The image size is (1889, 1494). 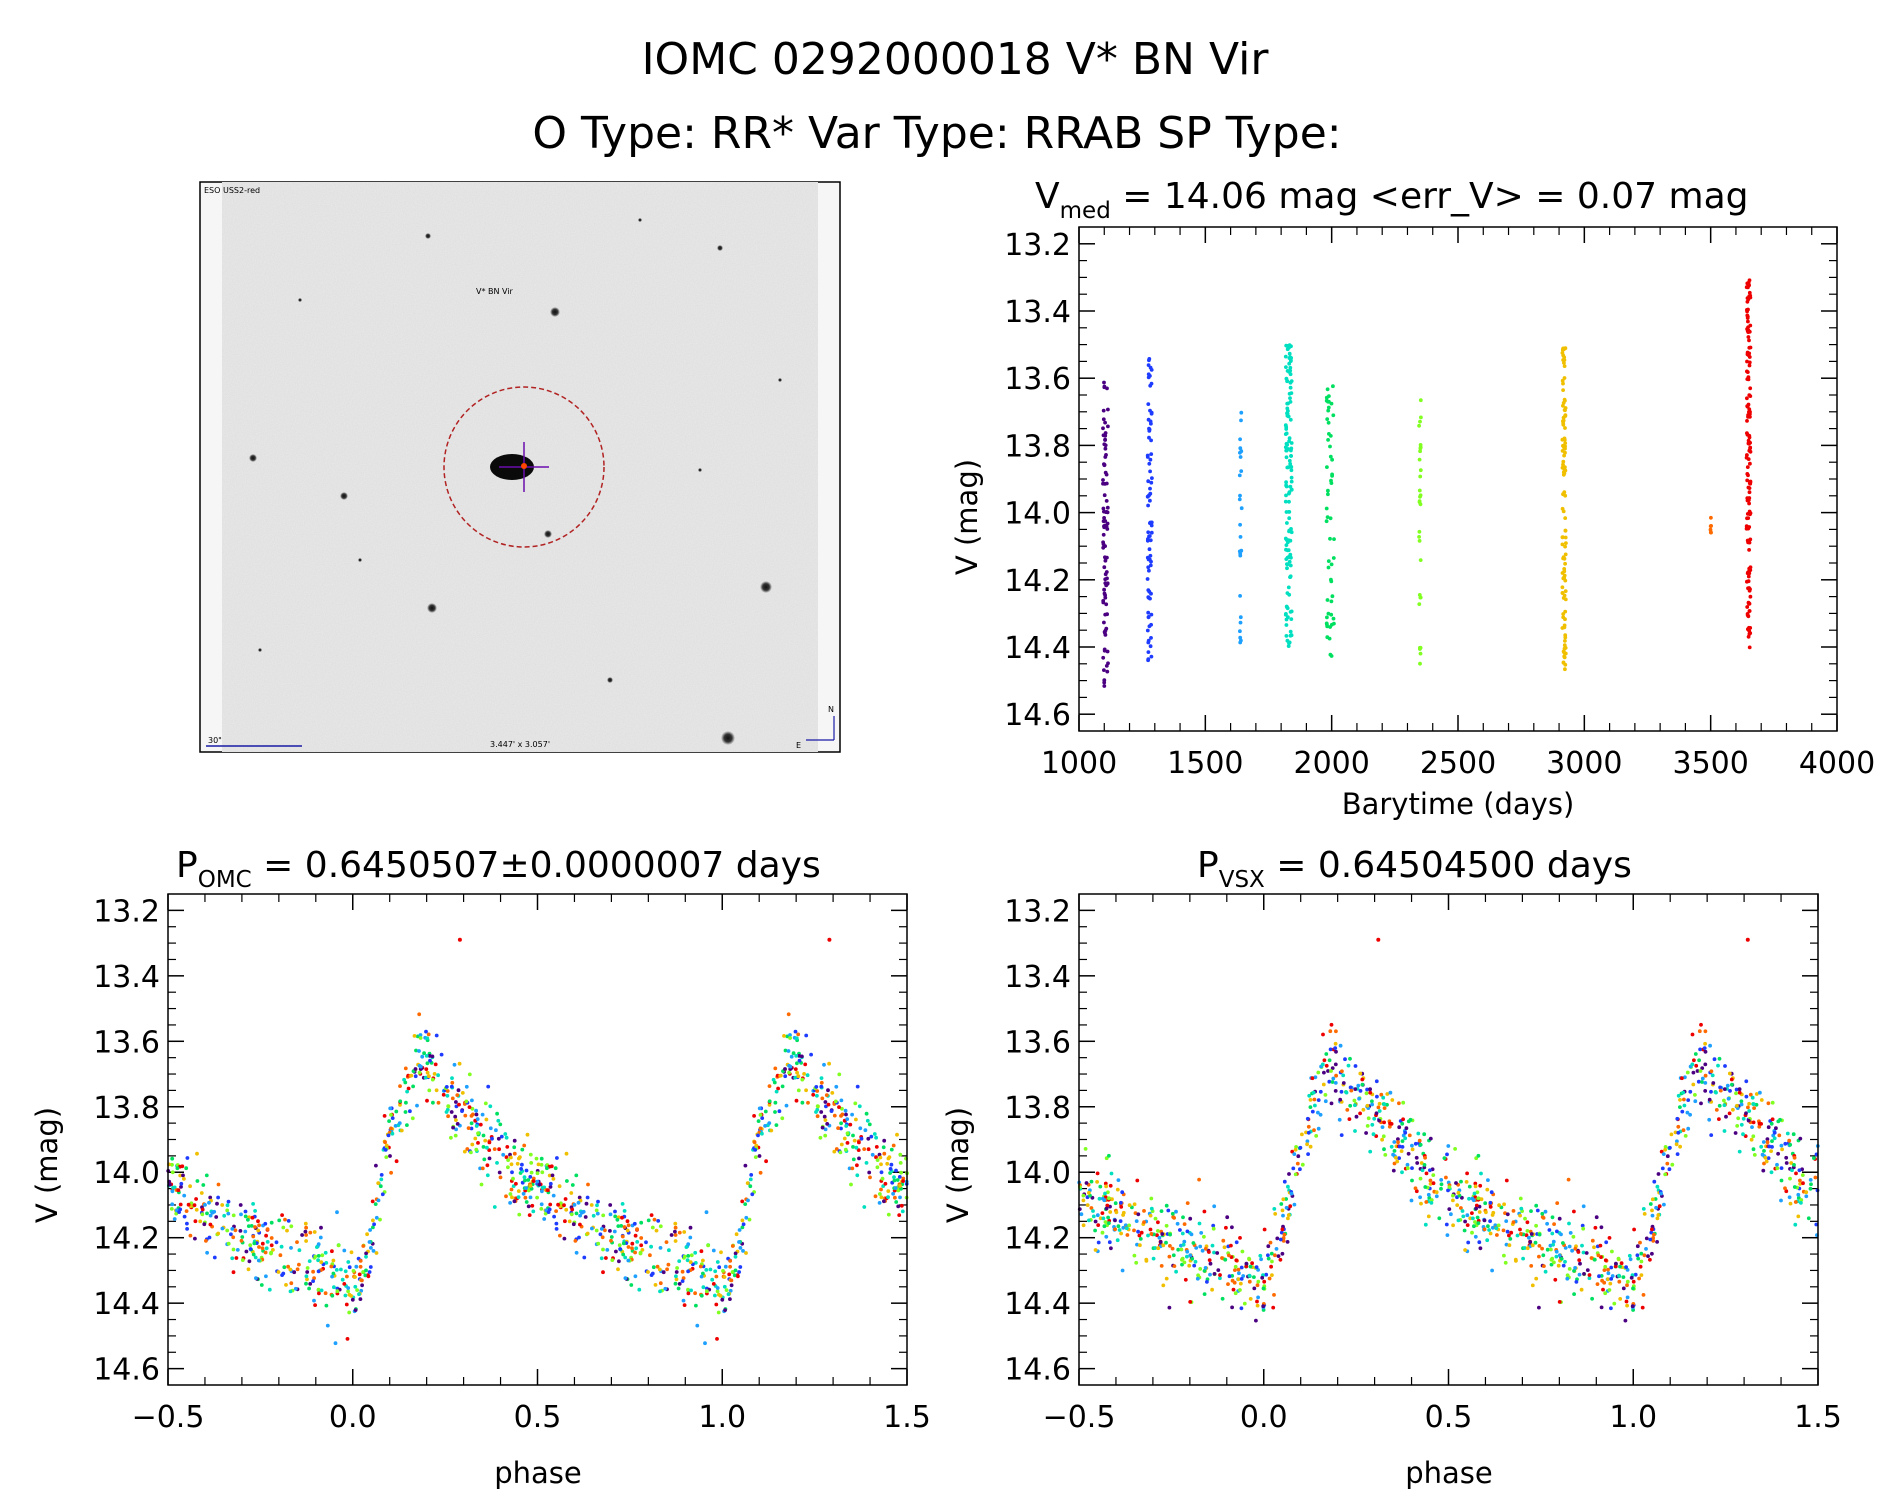 I want to click on phase-omc-frame, so click(x=537, y=1139).